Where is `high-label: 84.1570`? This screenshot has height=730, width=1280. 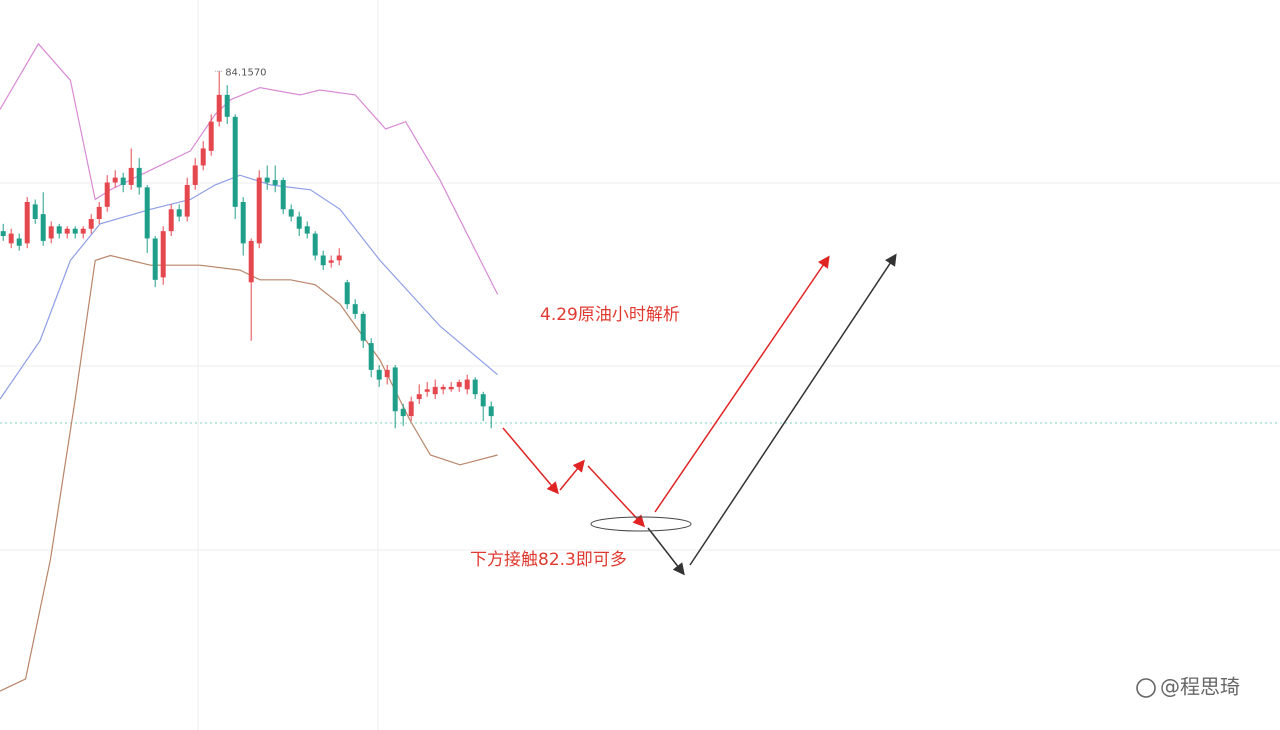
high-label: 84.1570 is located at coordinates (245, 72).